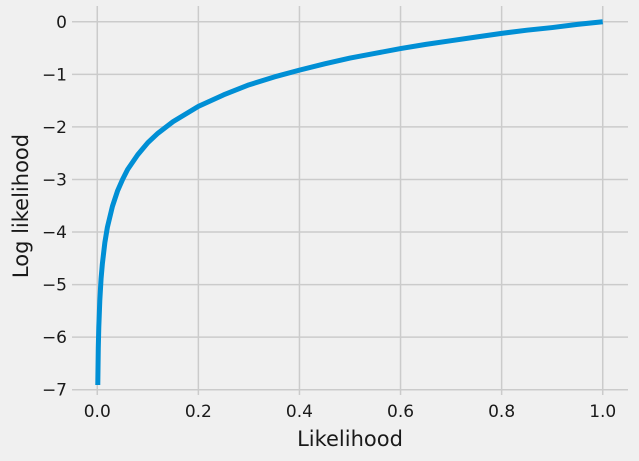  Describe the element at coordinates (54, 207) in the screenshot. I see `y-tick-labels: 0 −1 −2 −3 −4 −5 −6 −7` at that location.